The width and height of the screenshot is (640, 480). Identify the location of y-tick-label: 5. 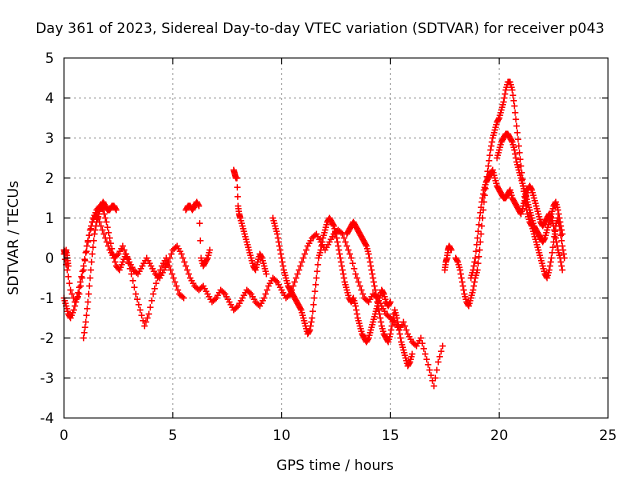
(49, 59).